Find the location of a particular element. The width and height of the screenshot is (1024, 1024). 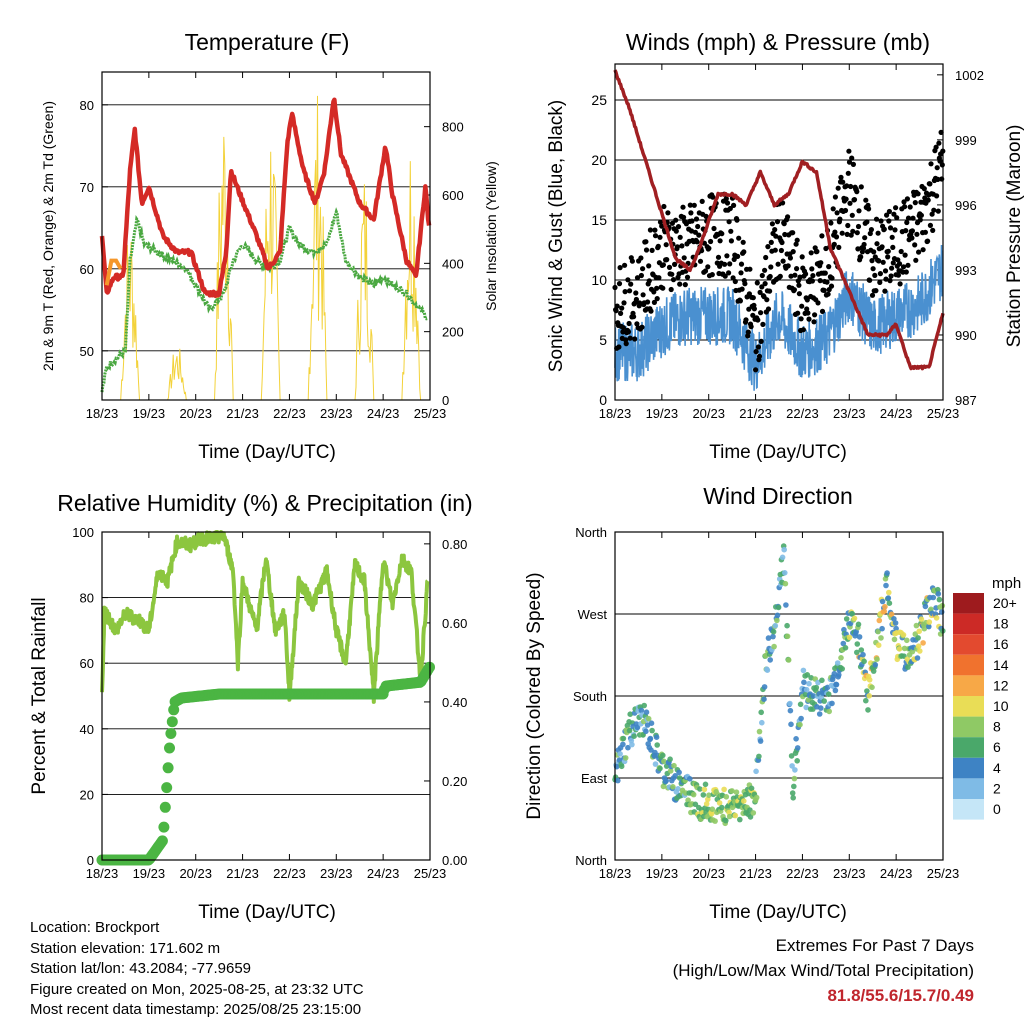

colorbar-label: 18 is located at coordinates (1001, 624).